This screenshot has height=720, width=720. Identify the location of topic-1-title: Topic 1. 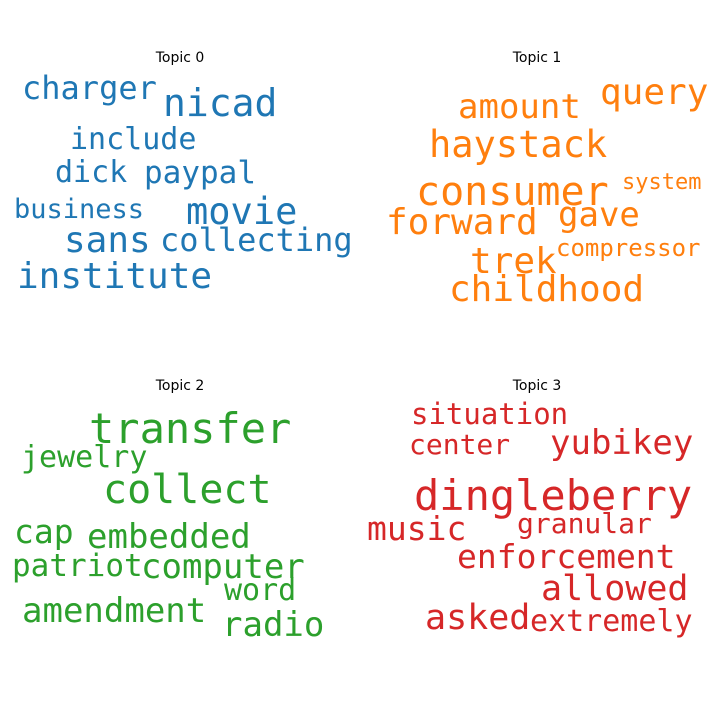
(537, 58).